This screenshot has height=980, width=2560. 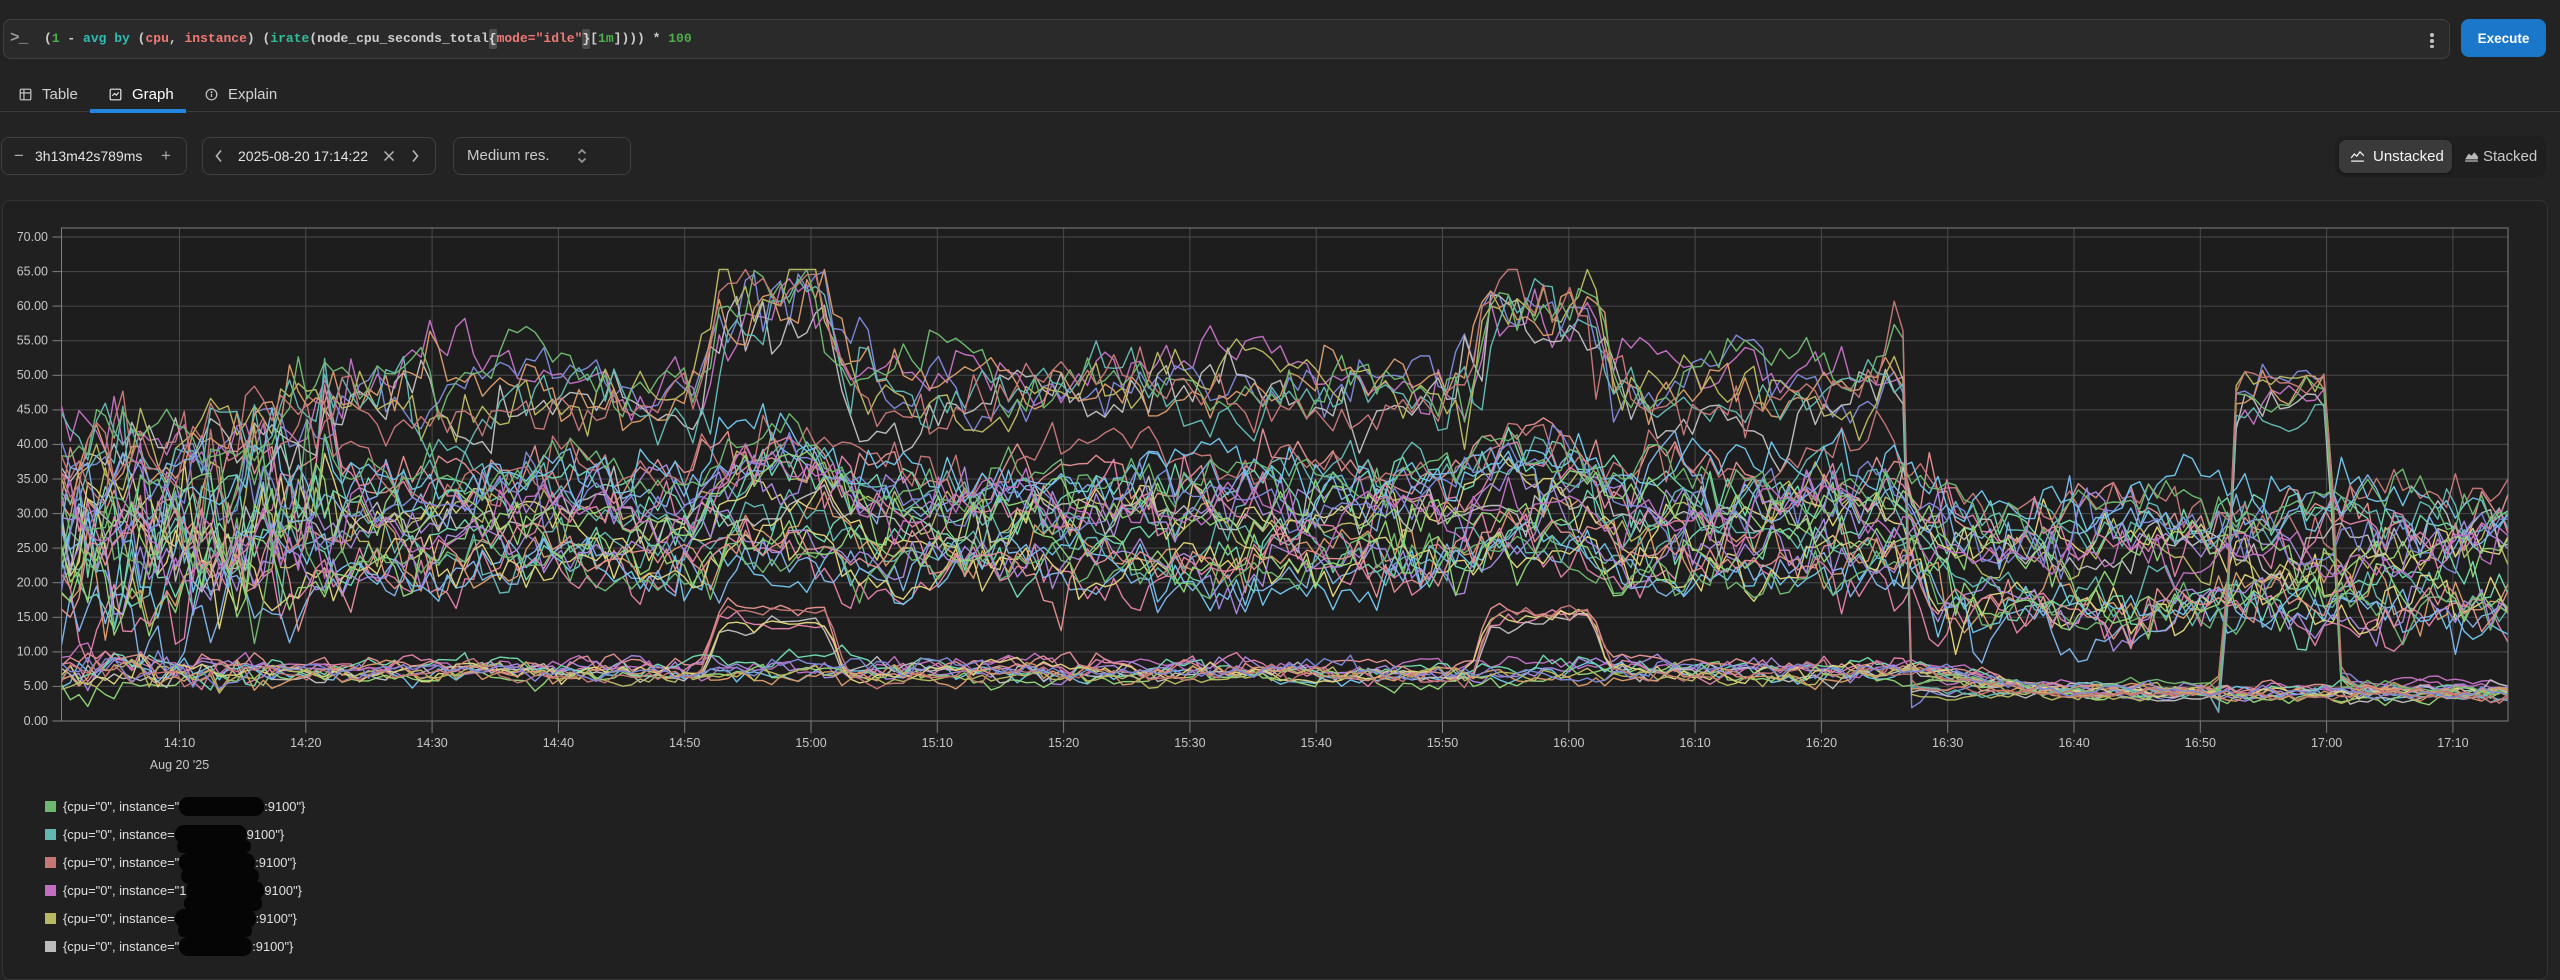 What do you see at coordinates (179, 743) in the screenshot?
I see `svg-text: 14:10` at bounding box center [179, 743].